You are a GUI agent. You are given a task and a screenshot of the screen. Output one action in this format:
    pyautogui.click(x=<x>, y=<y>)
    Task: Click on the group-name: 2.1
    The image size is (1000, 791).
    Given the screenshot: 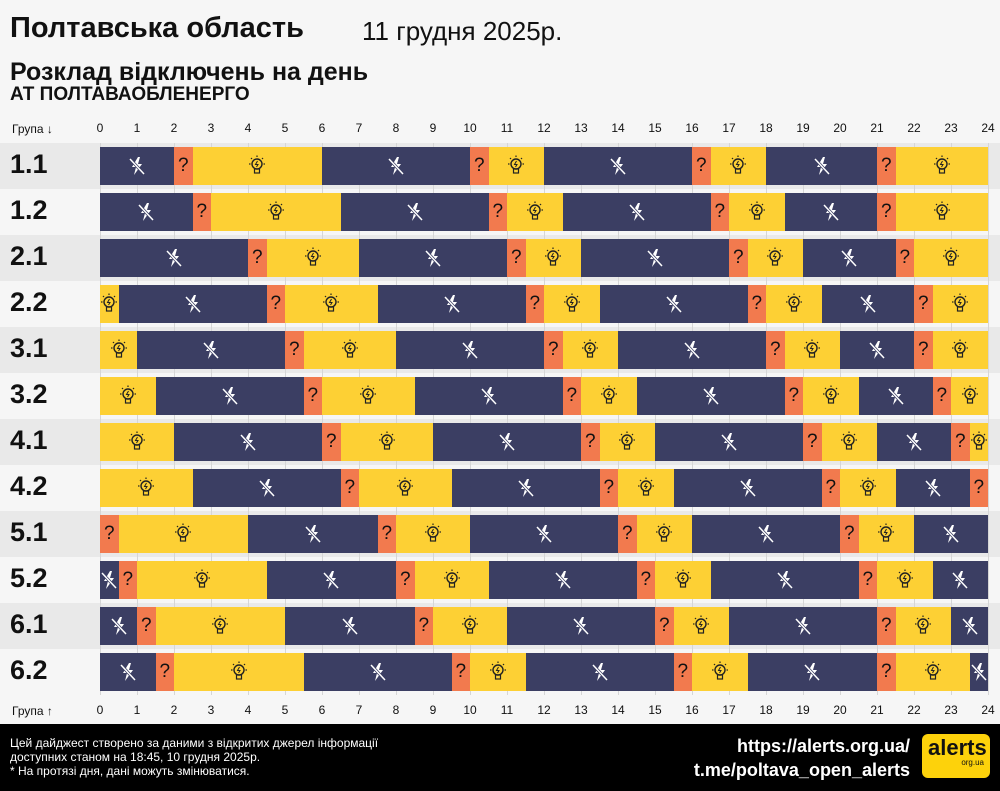 What is the action you would take?
    pyautogui.click(x=29, y=256)
    